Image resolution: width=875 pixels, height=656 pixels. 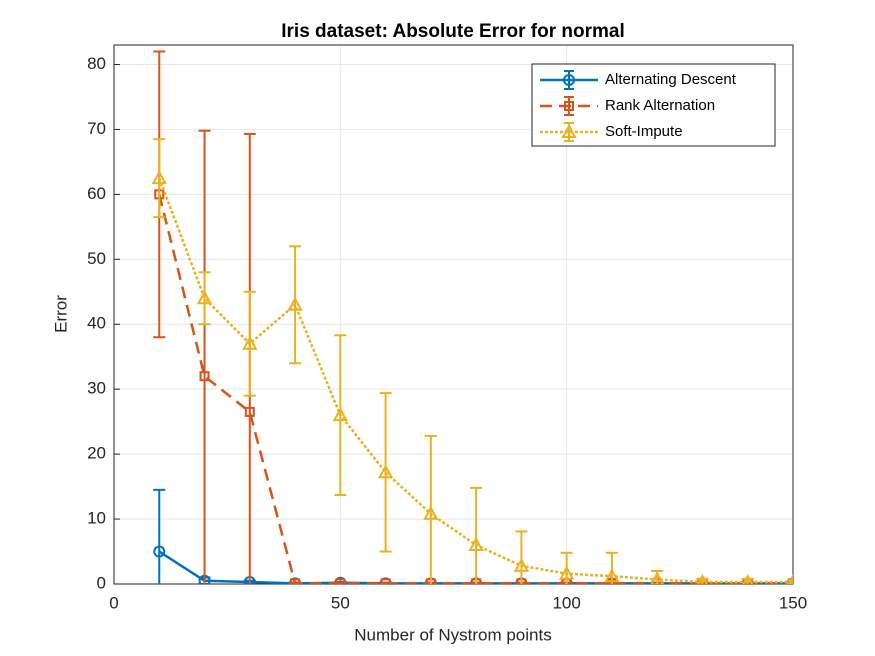 I want to click on y-tick-label: 40, so click(x=96, y=323).